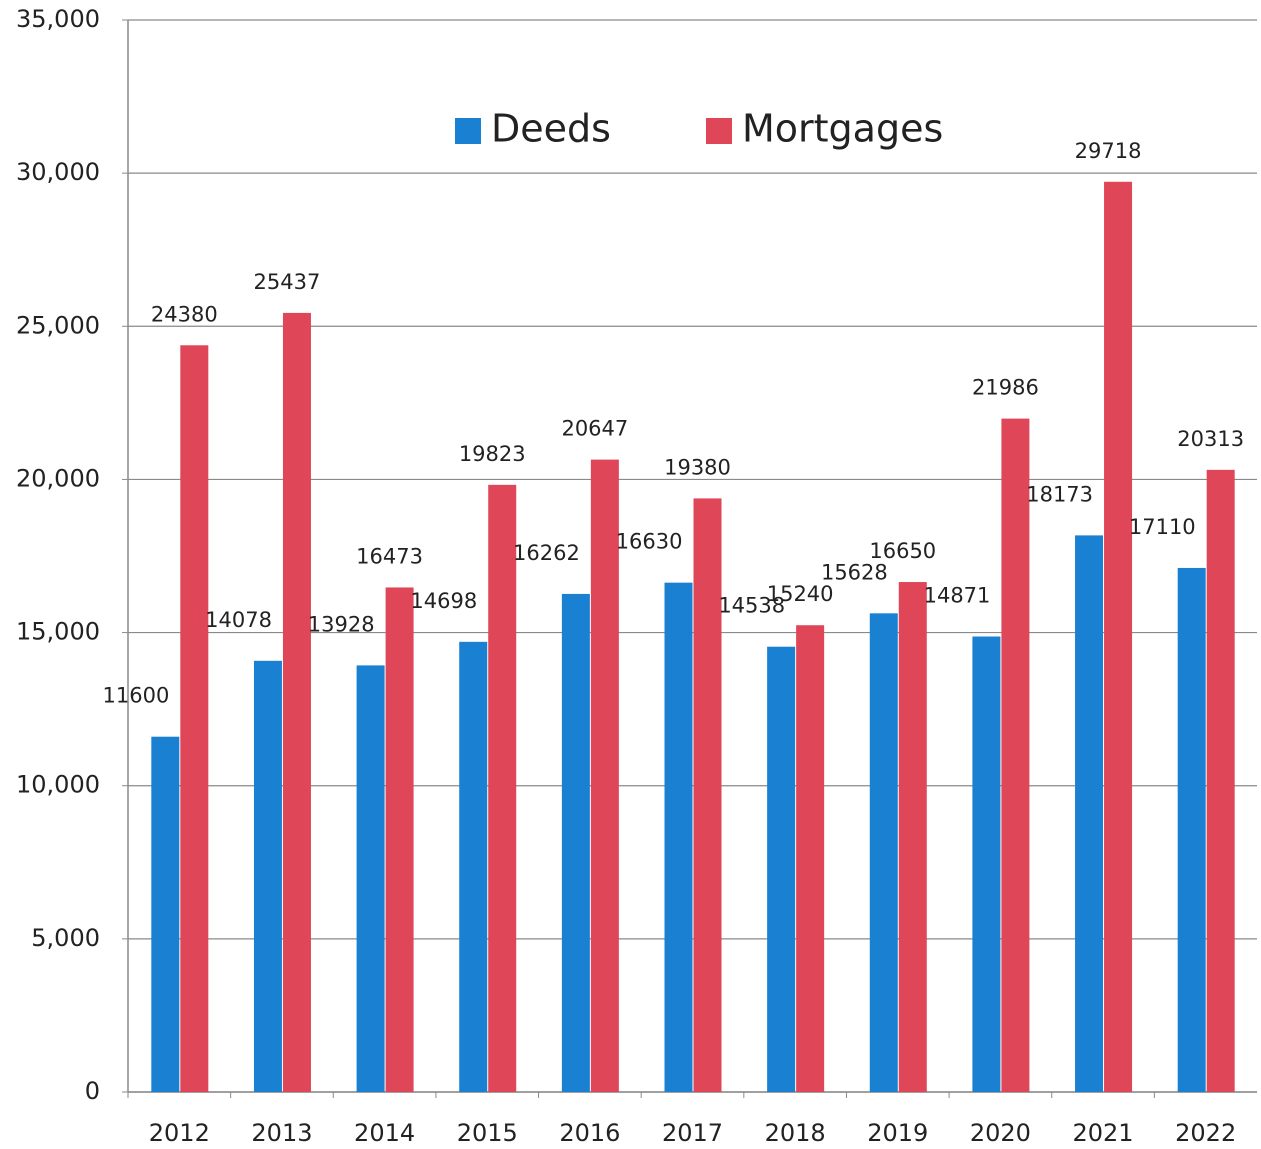  I want to click on x-tick-label: 2012, so click(179, 1133).